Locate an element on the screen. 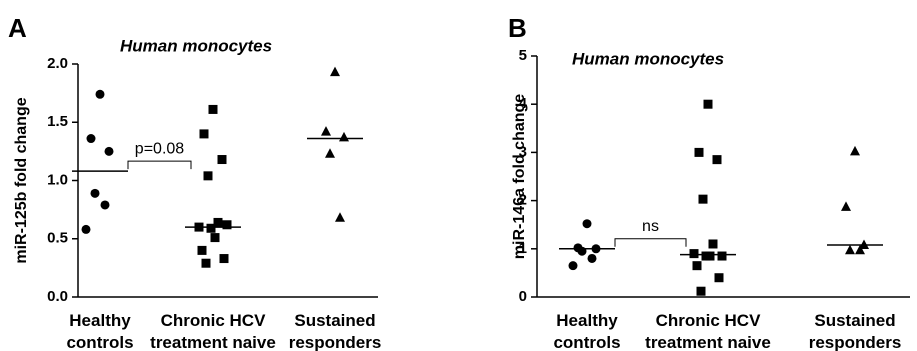 The width and height of the screenshot is (917, 351). panel-label: B is located at coordinates (517, 28).